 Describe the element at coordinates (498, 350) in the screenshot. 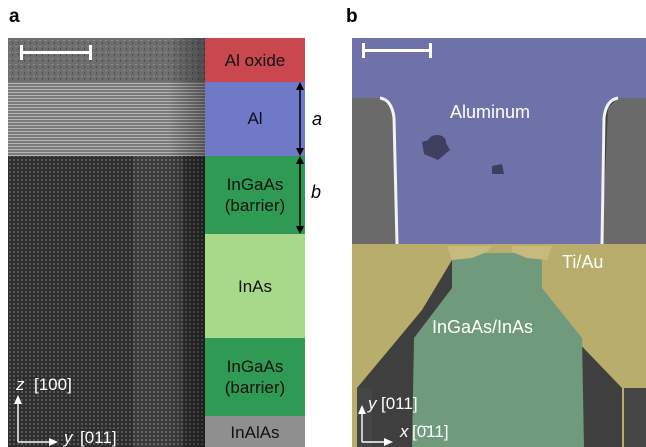

I see `region-ingaas-inas` at that location.